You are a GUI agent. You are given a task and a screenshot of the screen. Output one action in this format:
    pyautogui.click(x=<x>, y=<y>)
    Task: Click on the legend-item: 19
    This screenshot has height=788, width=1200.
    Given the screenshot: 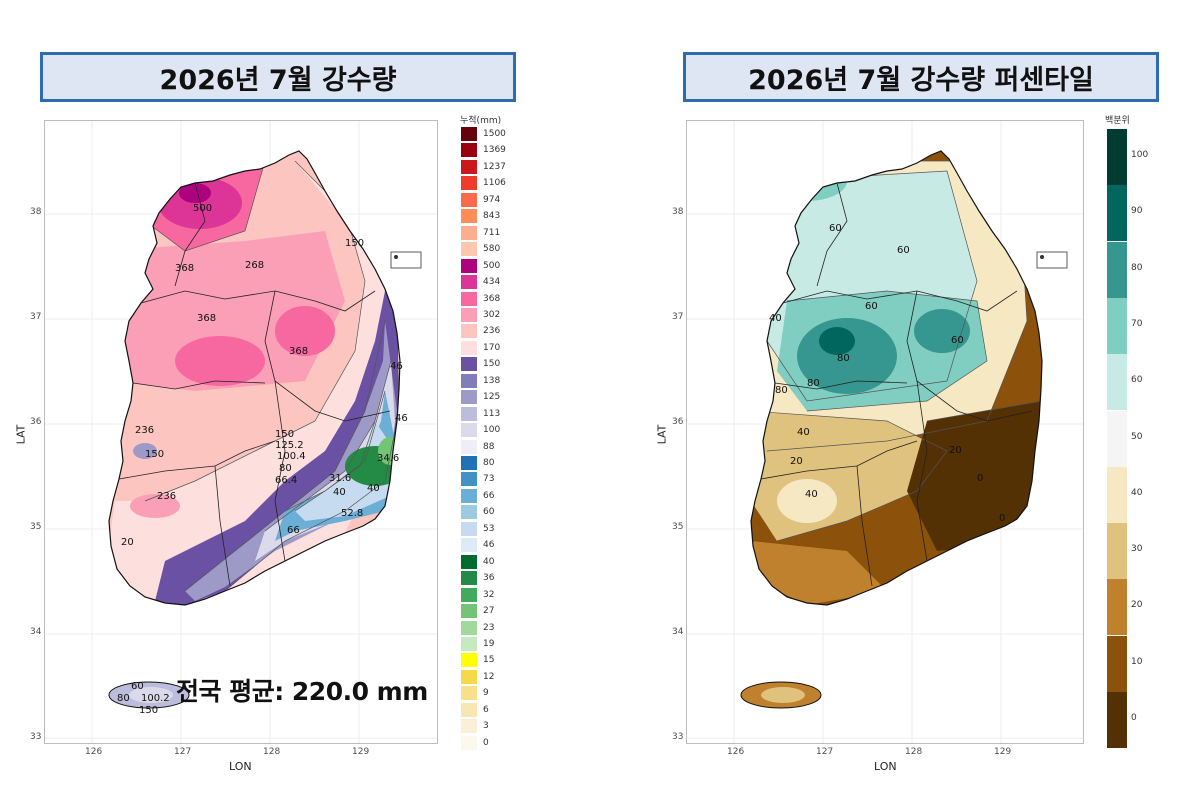 What is the action you would take?
    pyautogui.click(x=477, y=643)
    